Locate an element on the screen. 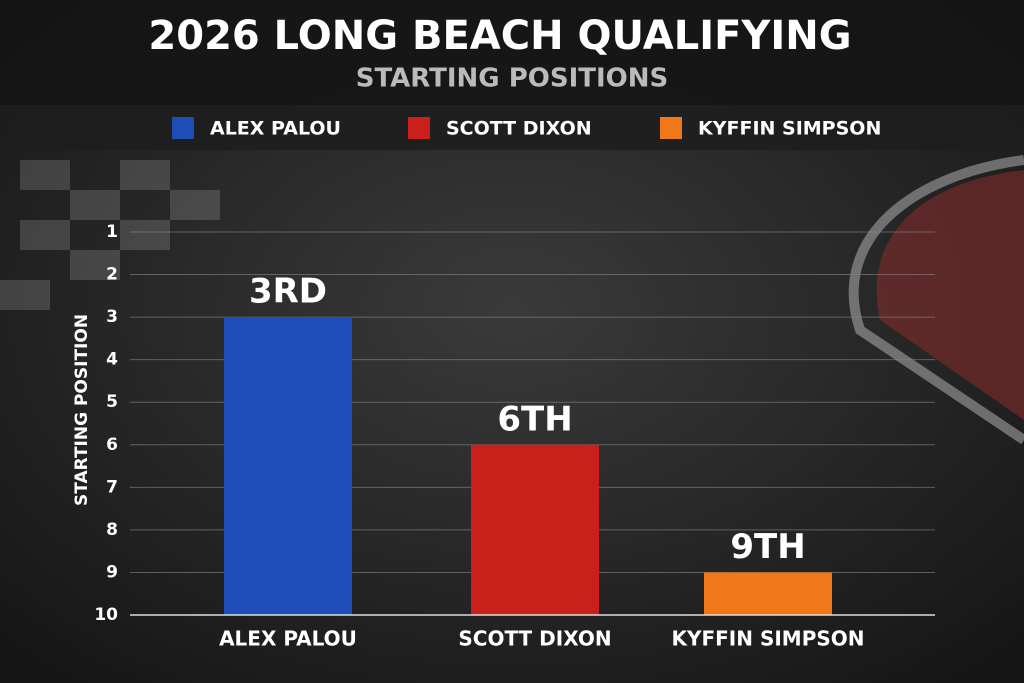 This screenshot has height=683, width=1024. legend-label: KYFFIN SIMPSON is located at coordinates (789, 129).